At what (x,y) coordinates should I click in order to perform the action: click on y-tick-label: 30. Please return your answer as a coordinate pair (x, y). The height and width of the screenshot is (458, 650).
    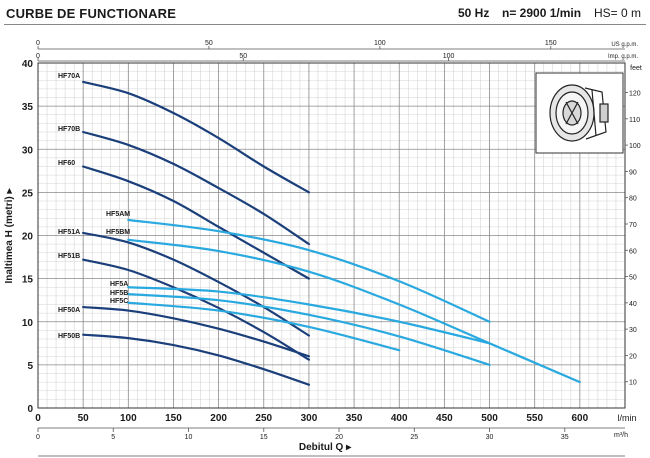
    Looking at the image, I should click on (28, 150).